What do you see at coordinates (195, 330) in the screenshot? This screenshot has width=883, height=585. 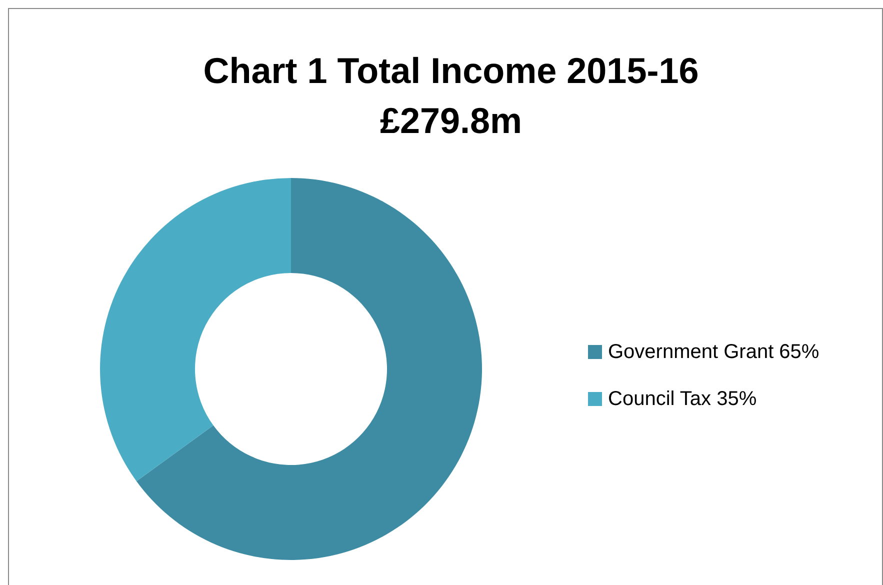 I see `donut-slice` at bounding box center [195, 330].